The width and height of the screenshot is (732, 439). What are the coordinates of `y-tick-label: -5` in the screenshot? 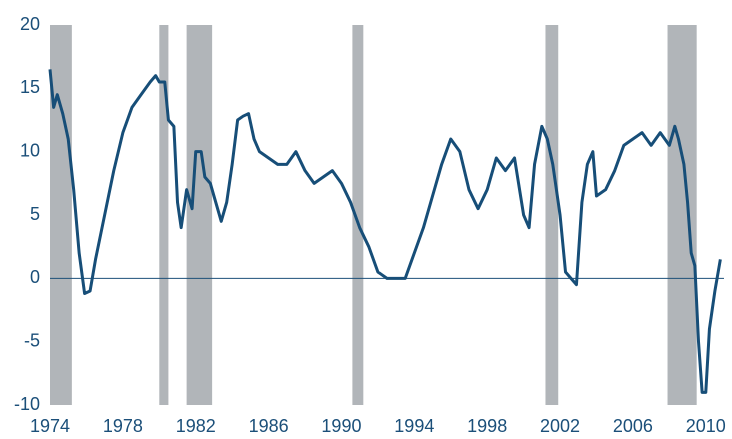 It's located at (32, 340).